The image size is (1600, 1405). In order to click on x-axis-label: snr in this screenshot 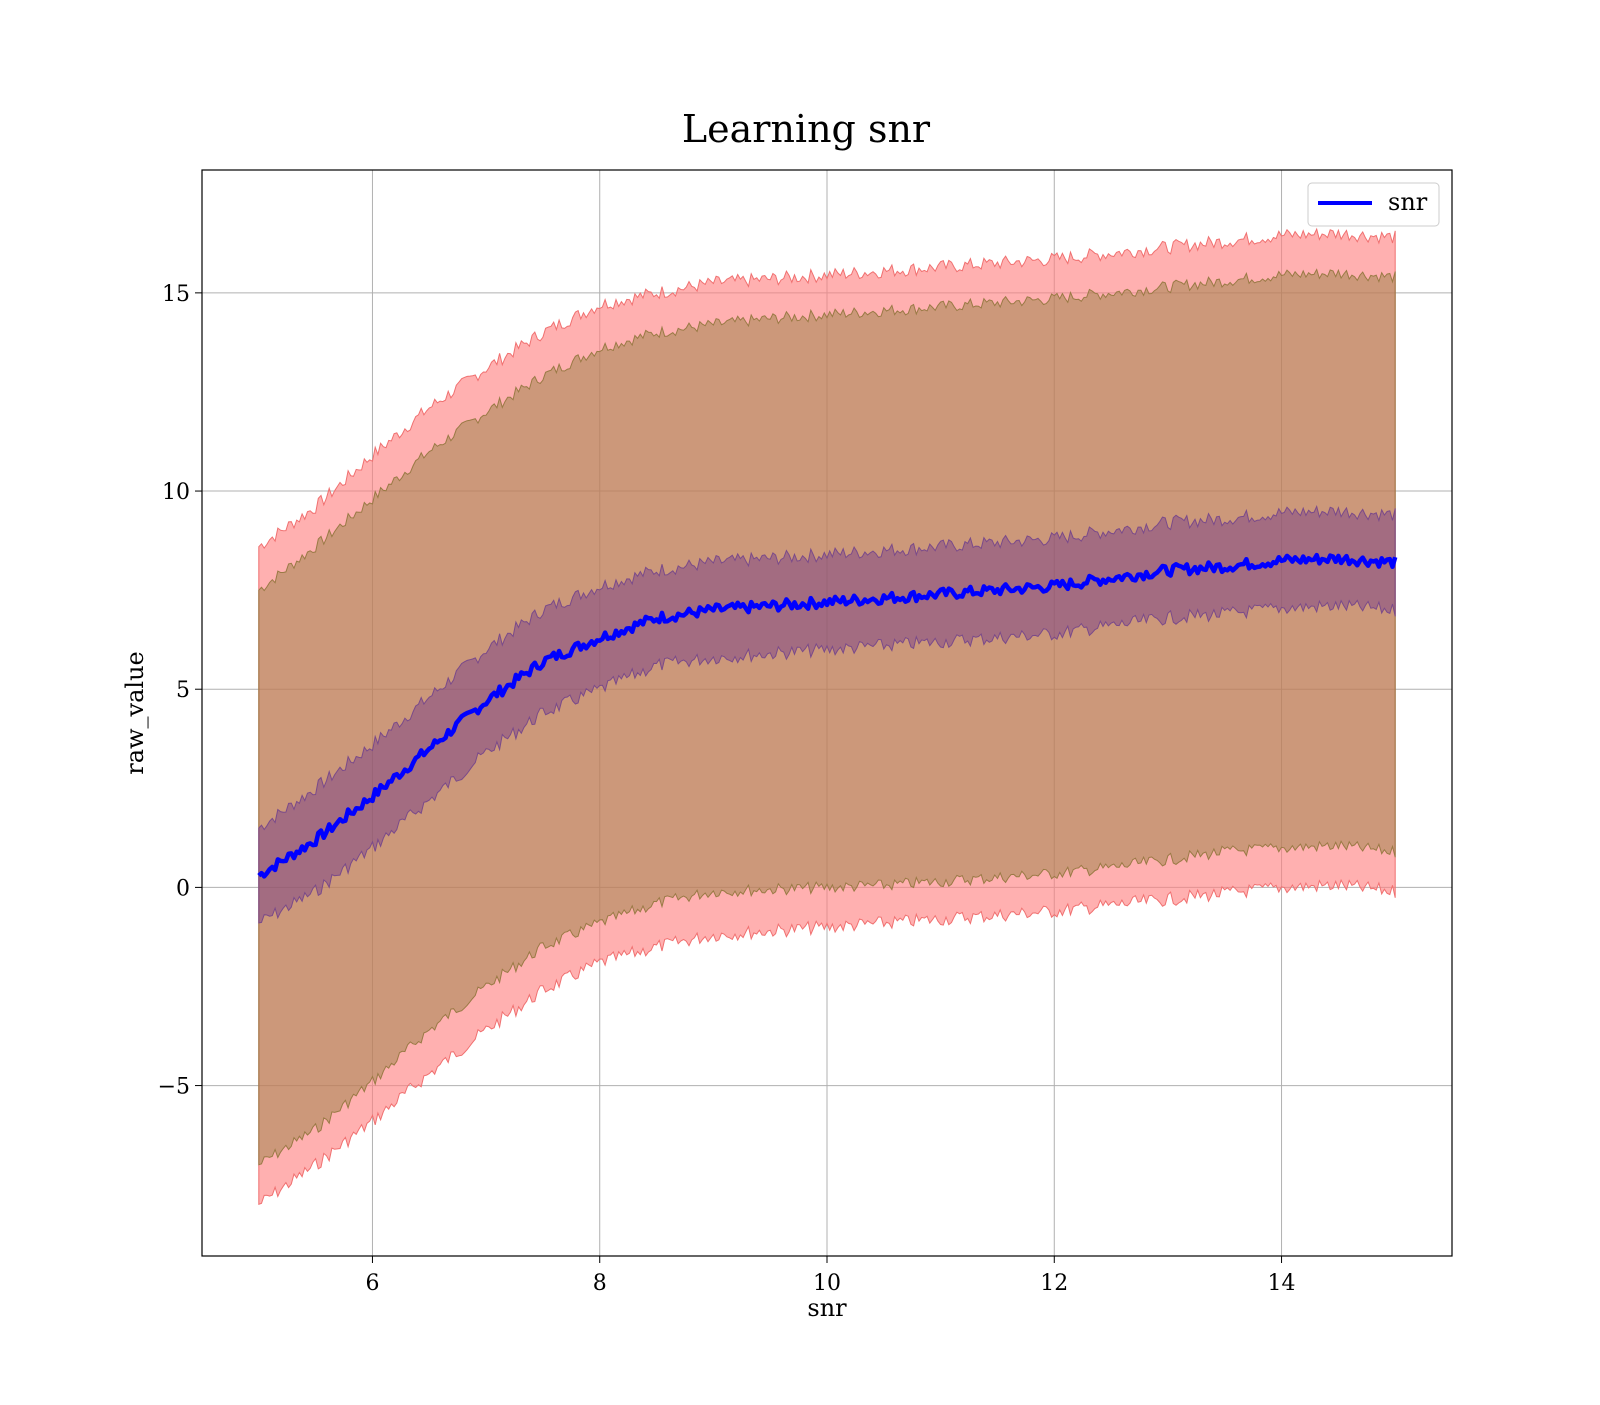, I will do `click(827, 1308)`.